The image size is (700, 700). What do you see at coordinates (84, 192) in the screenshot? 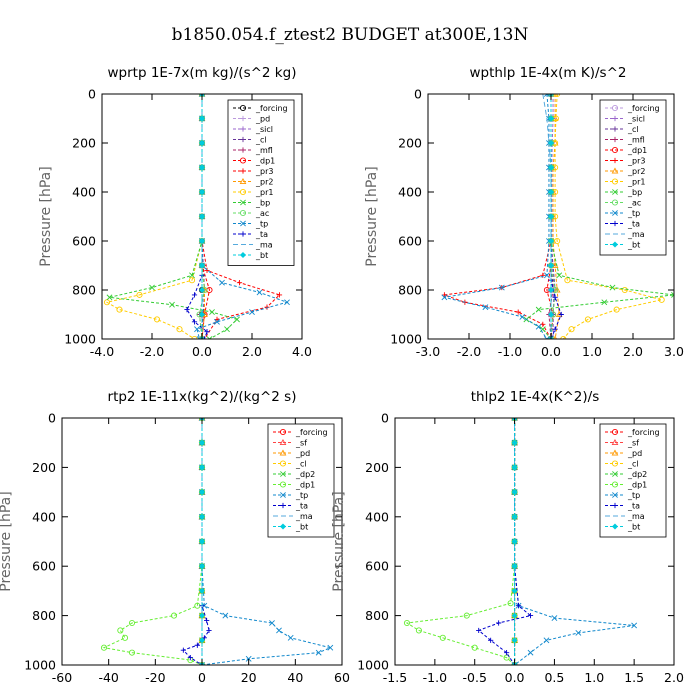
I see `y-tick-label: 400` at bounding box center [84, 192].